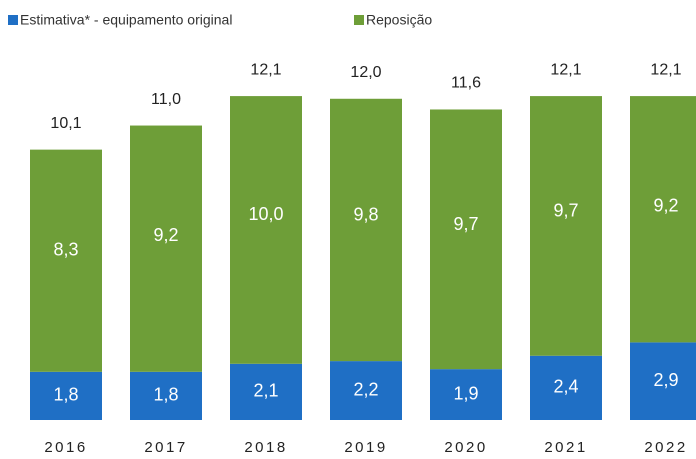 The width and height of the screenshot is (696, 459). Describe the element at coordinates (365, 72) in the screenshot. I see `total-label: 12,0` at that location.